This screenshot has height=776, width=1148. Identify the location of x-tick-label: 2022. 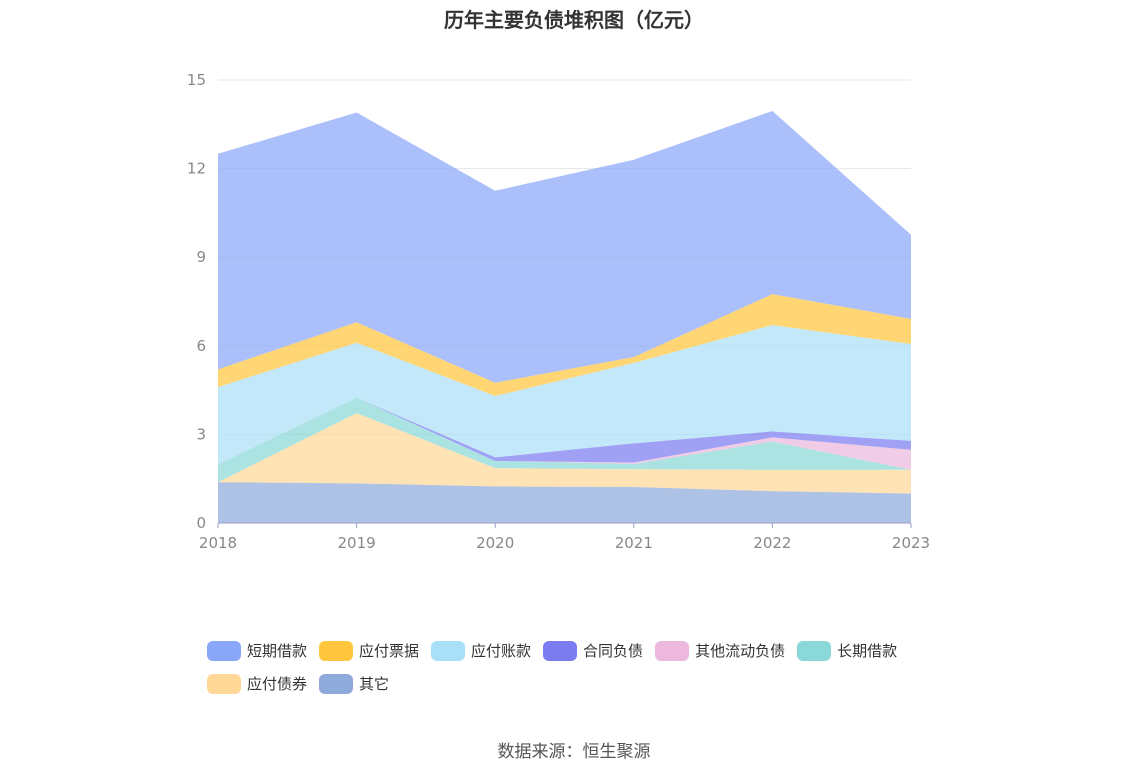
(772, 543).